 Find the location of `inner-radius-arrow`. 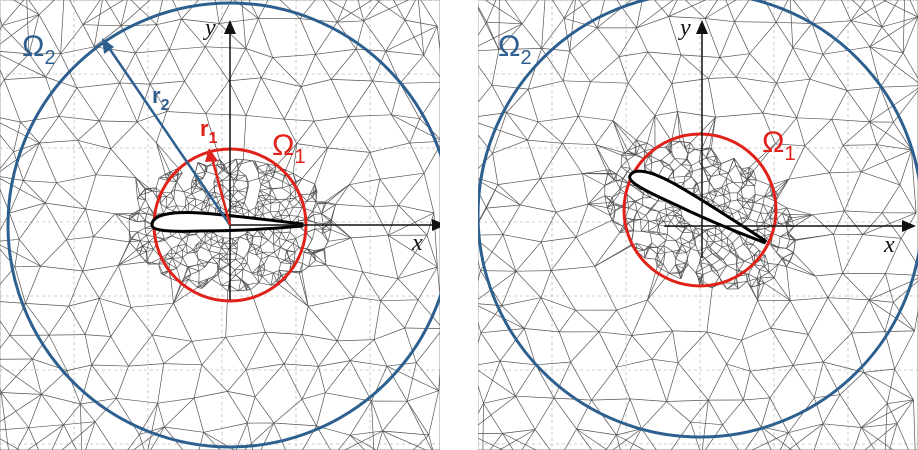

inner-radius-arrow is located at coordinates (211, 155).